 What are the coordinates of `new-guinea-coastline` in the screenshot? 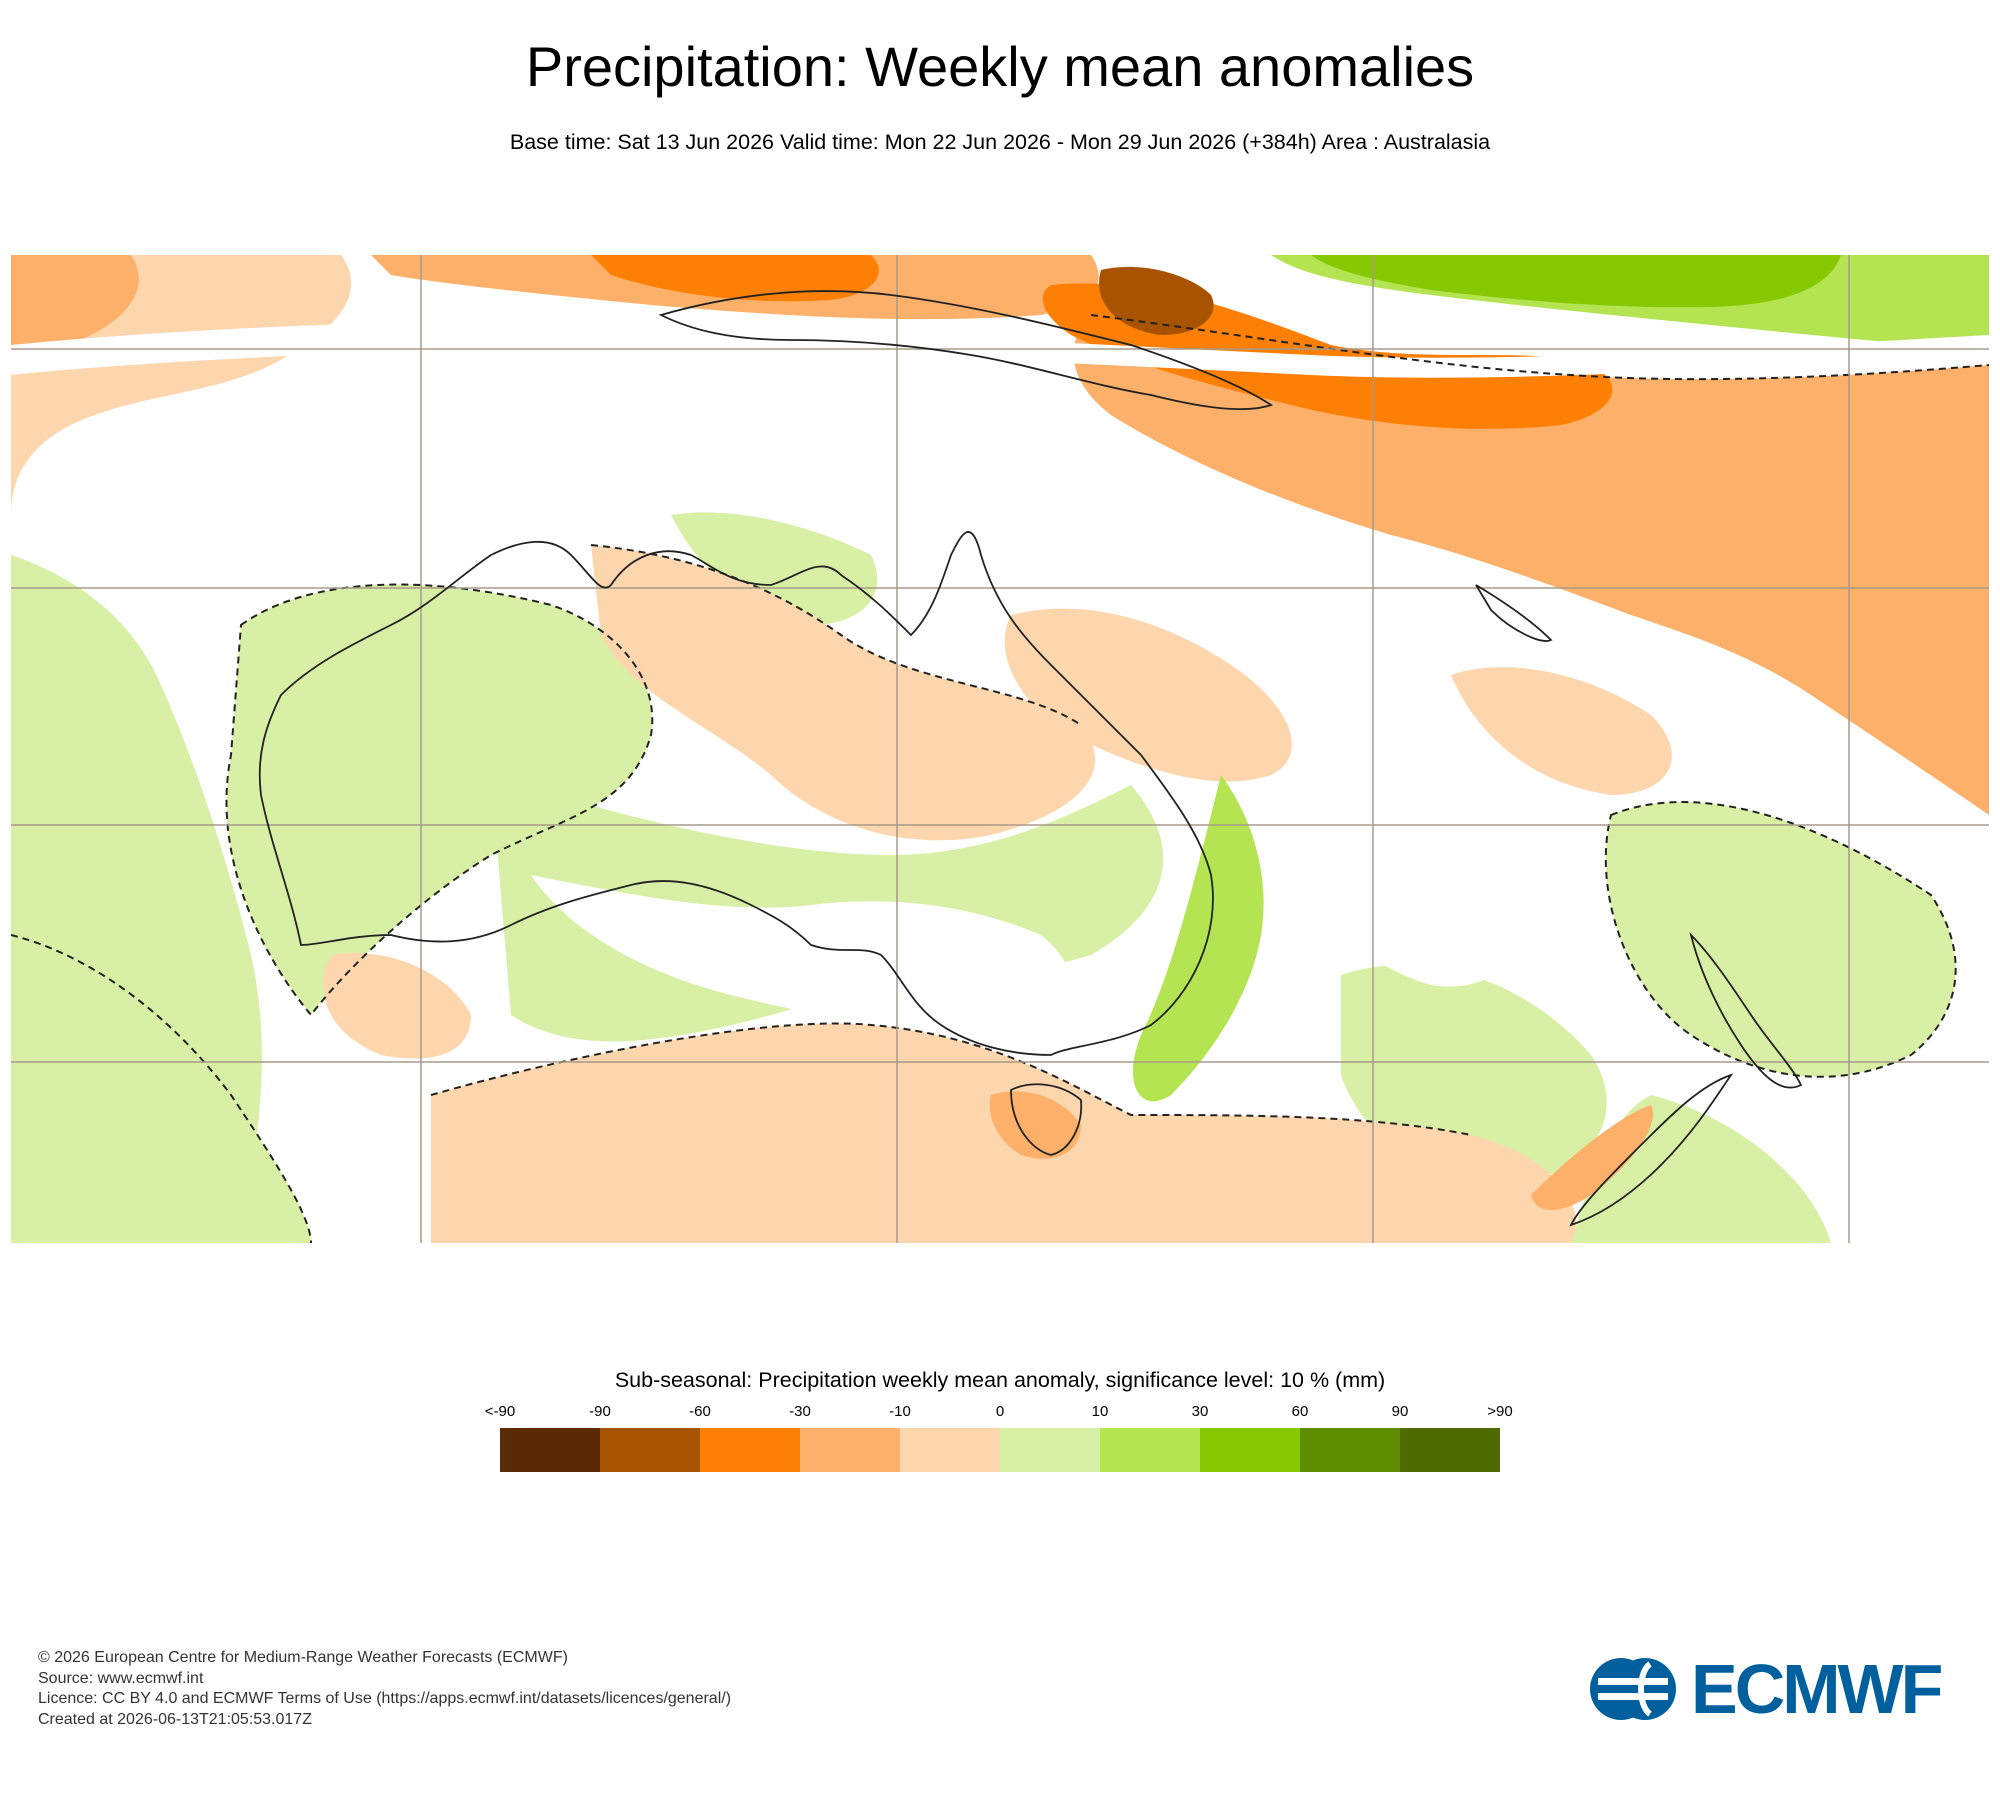 It's located at (966, 350).